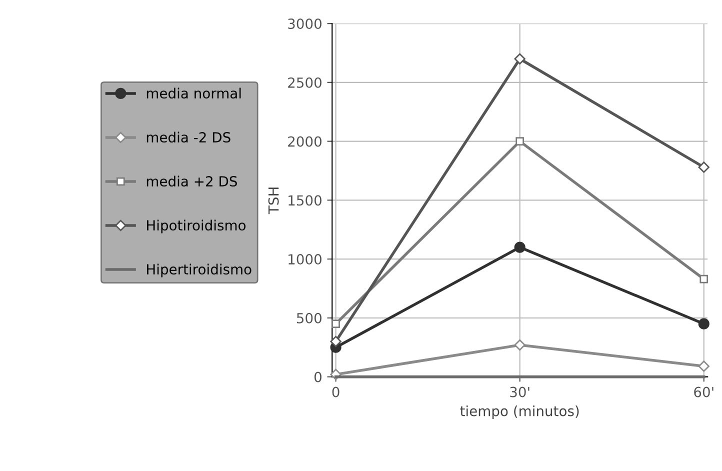  I want to click on x-tick-label: 60', so click(704, 392).